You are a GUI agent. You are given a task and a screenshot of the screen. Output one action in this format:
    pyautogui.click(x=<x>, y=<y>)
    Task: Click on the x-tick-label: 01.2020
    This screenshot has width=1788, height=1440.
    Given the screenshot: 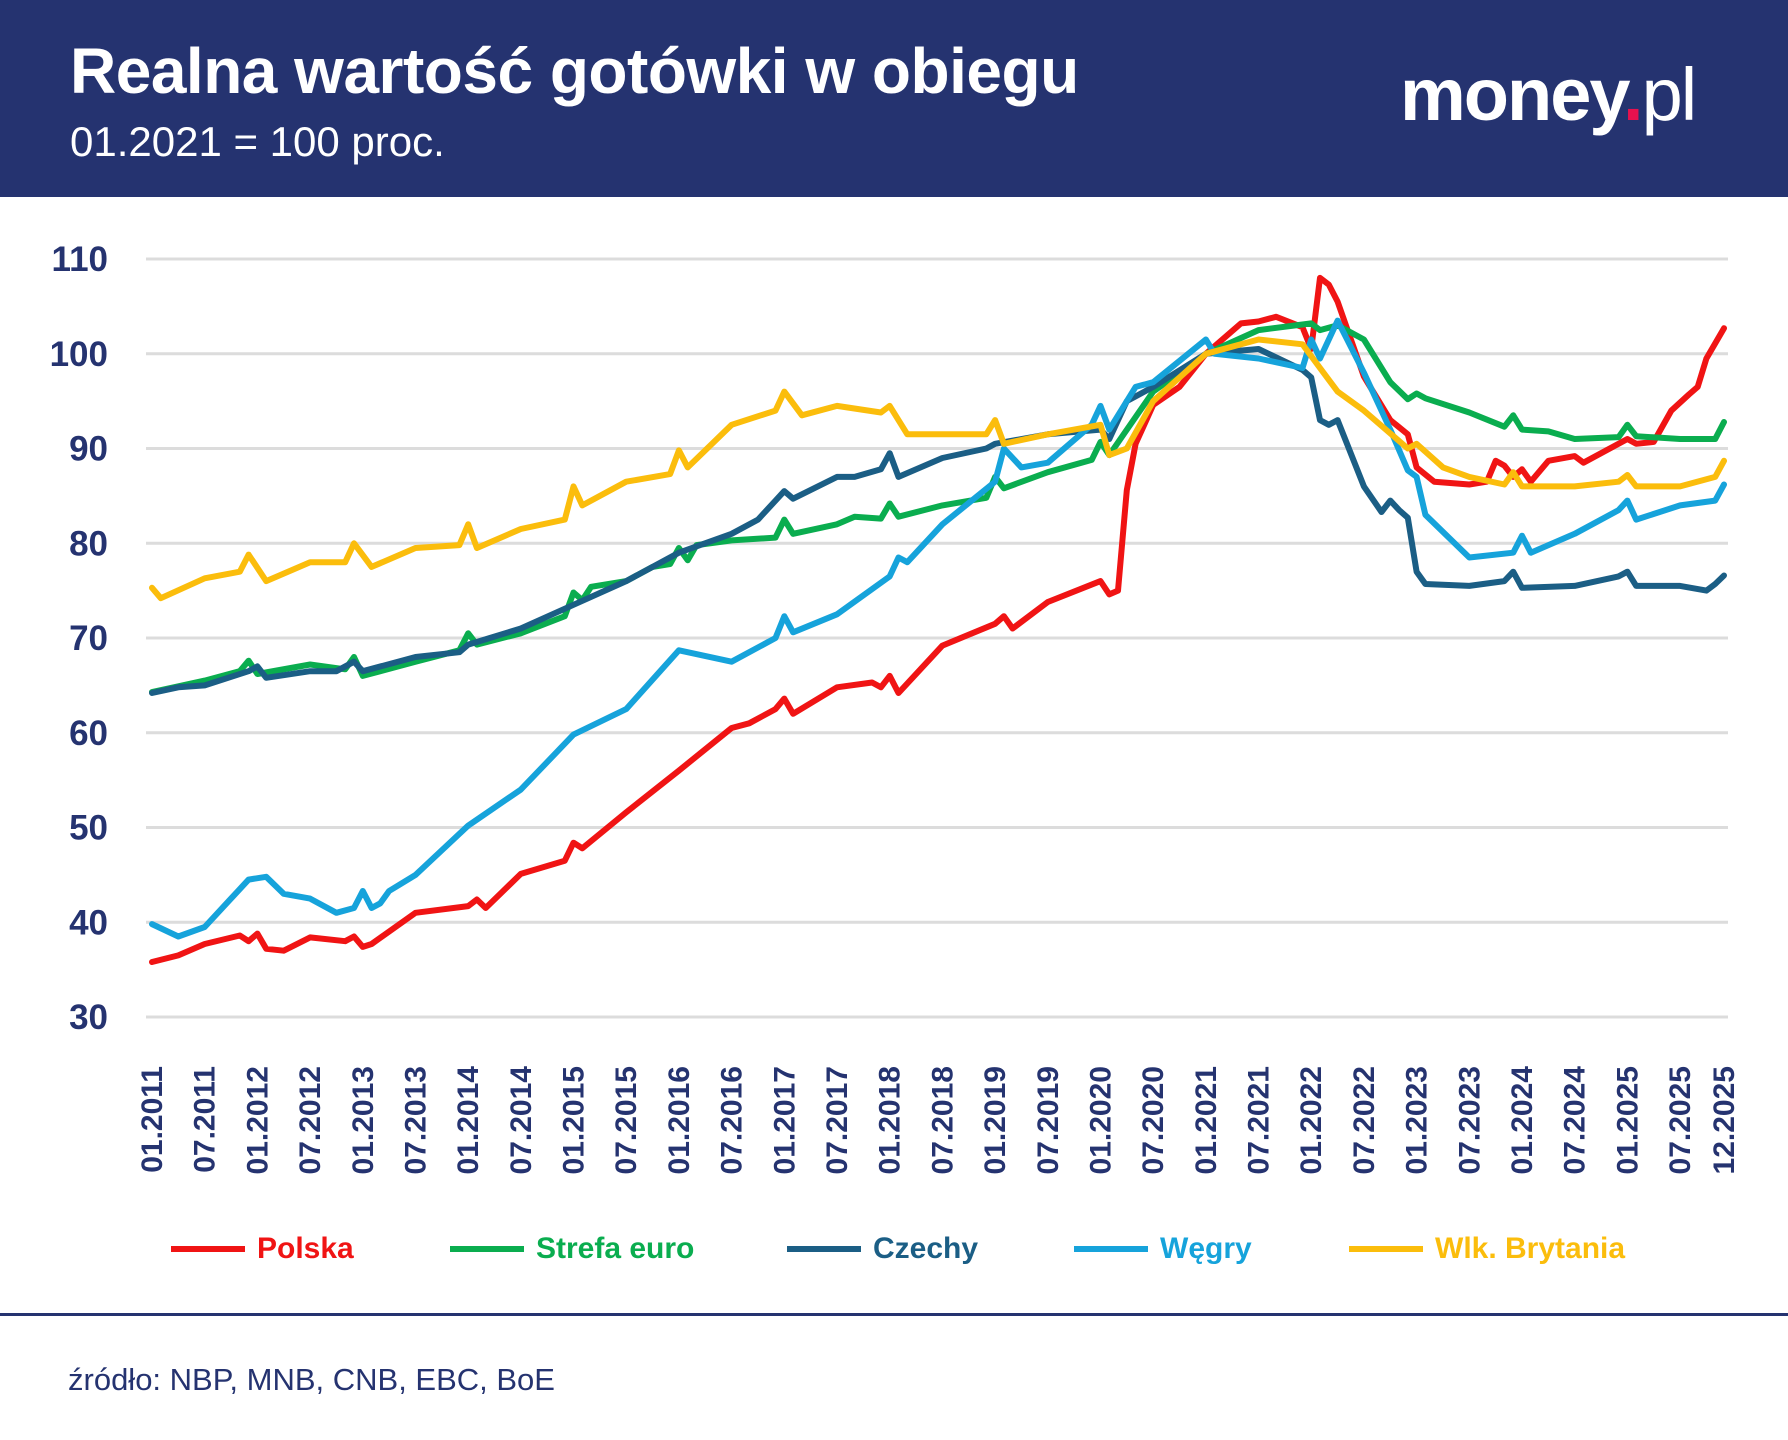 What is the action you would take?
    pyautogui.click(x=1100, y=1120)
    